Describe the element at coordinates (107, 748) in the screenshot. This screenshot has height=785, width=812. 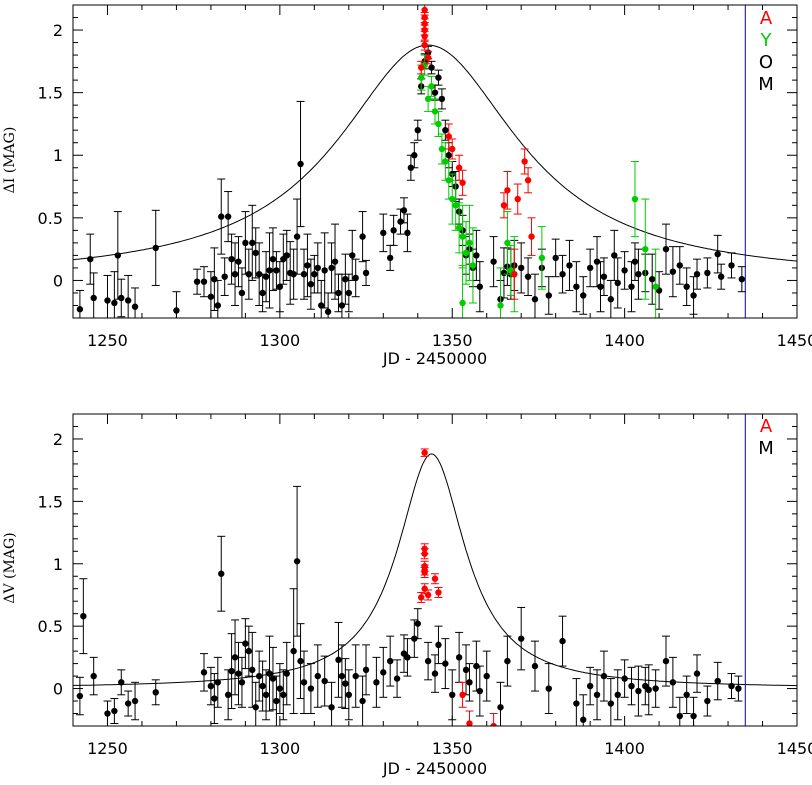
I see `x-tick-label: 1250` at that location.